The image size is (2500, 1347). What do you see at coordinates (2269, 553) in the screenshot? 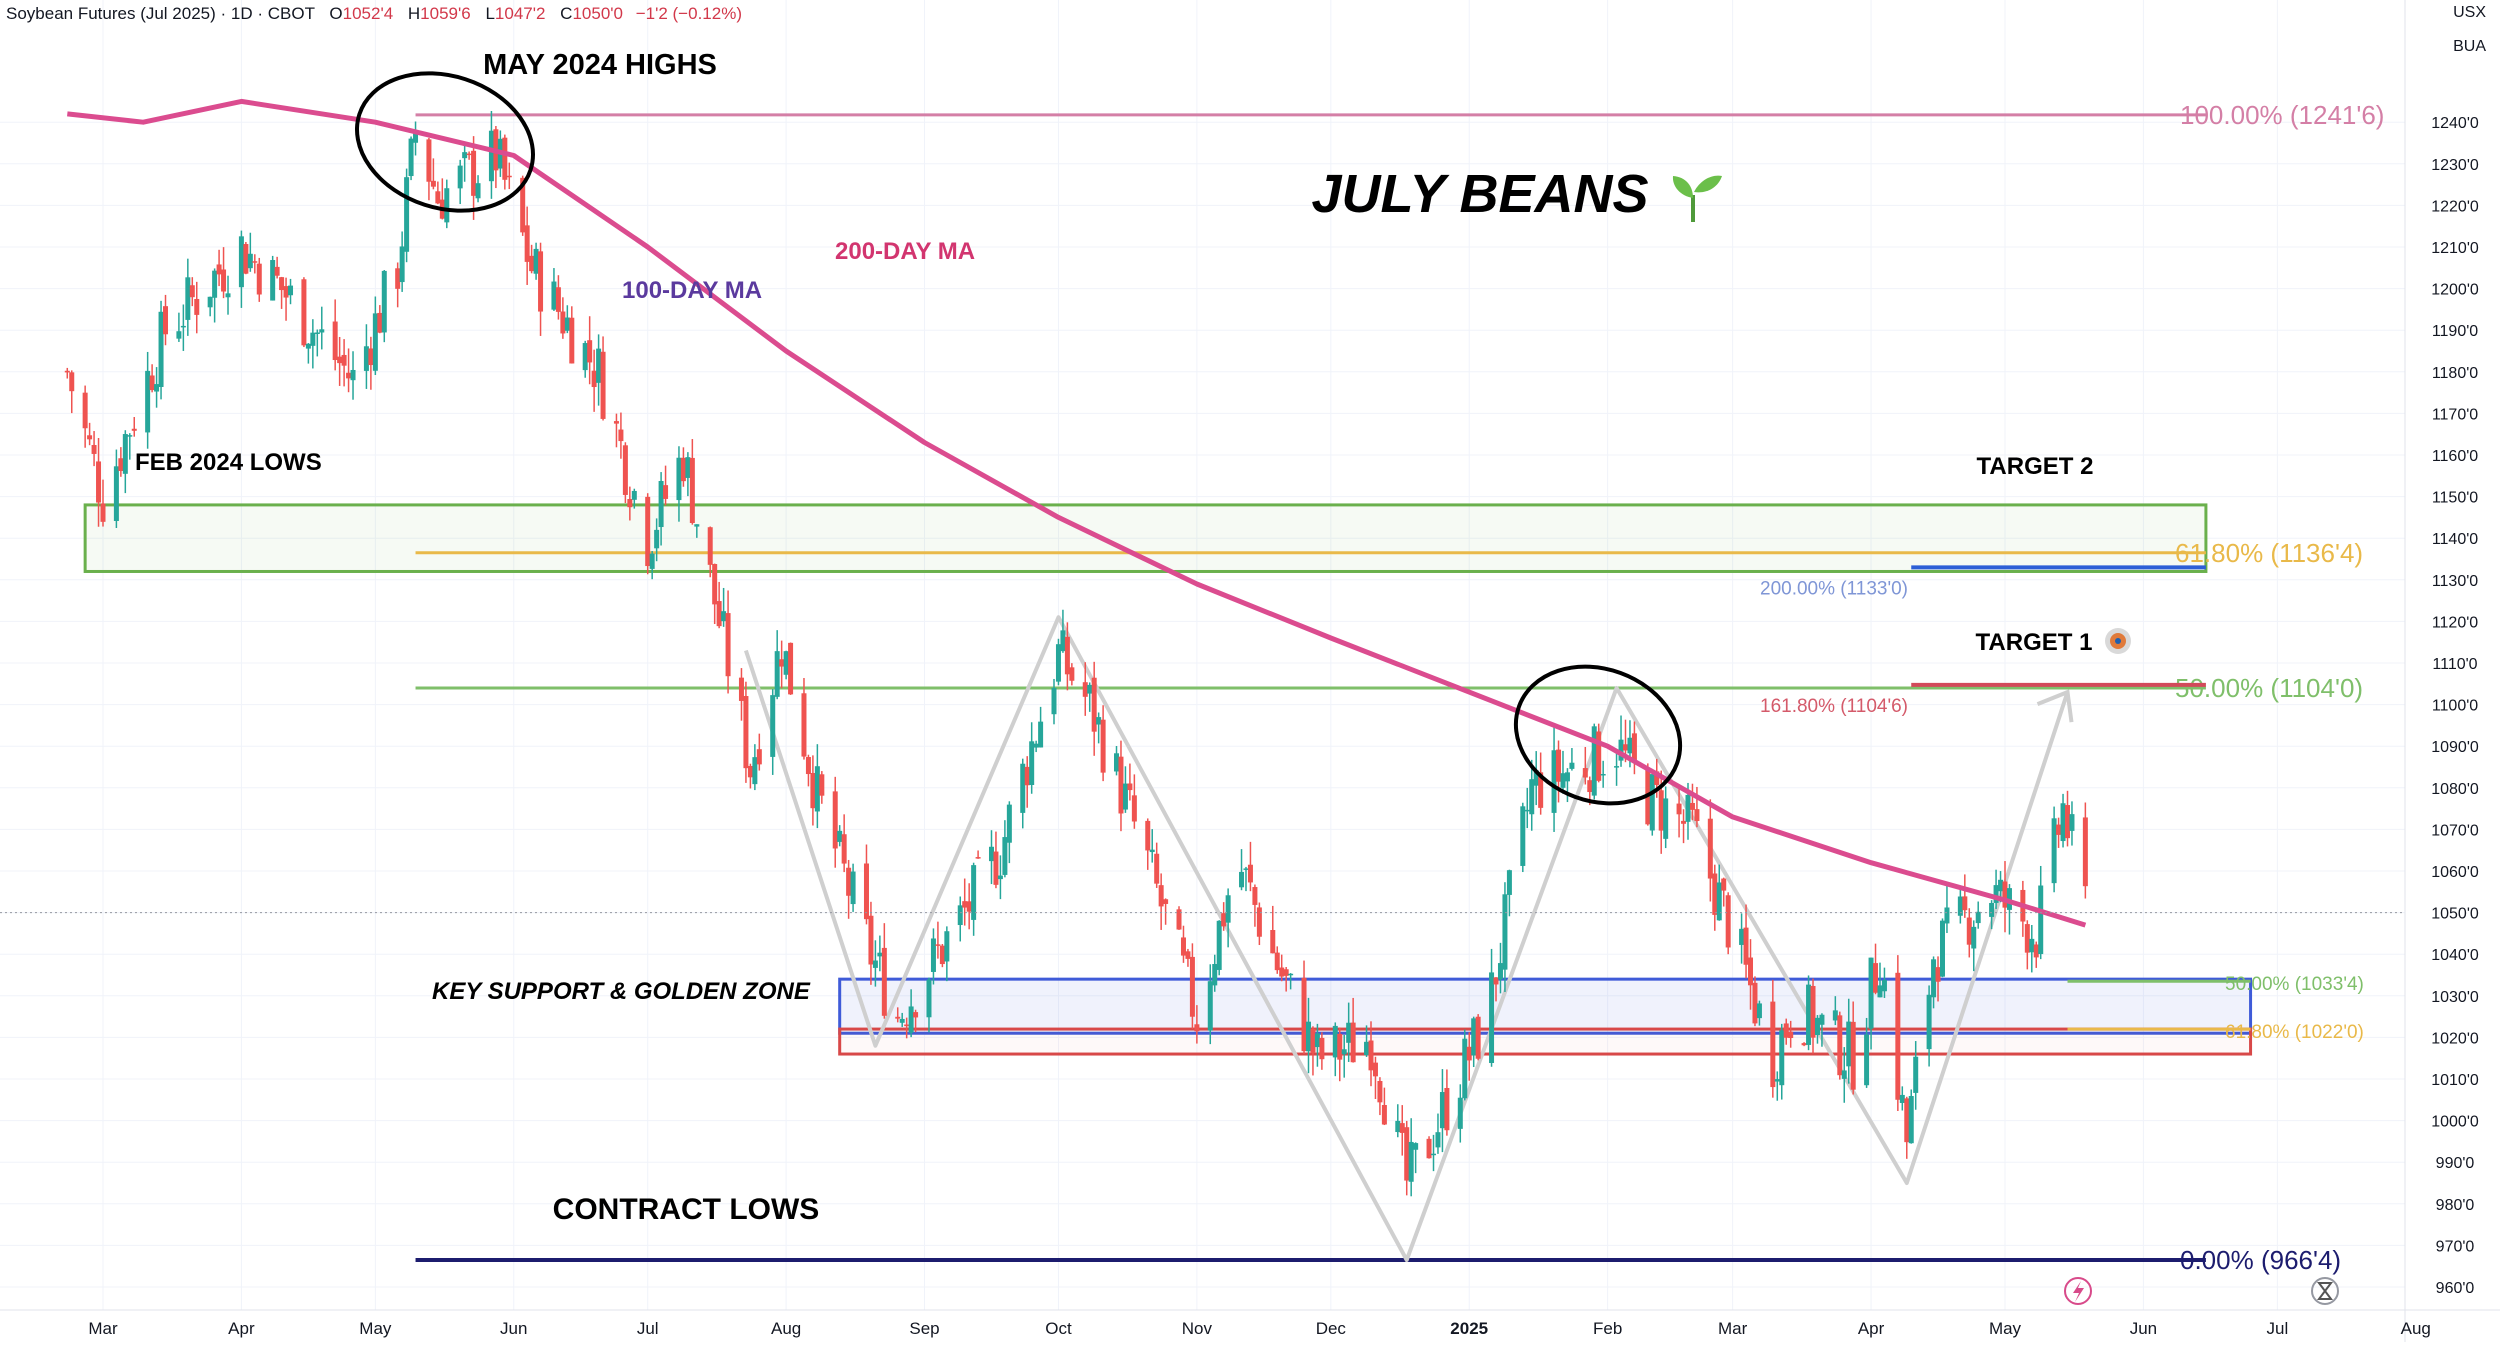
I see `fib-618-top-label: 61.80% (1136'4)` at bounding box center [2269, 553].